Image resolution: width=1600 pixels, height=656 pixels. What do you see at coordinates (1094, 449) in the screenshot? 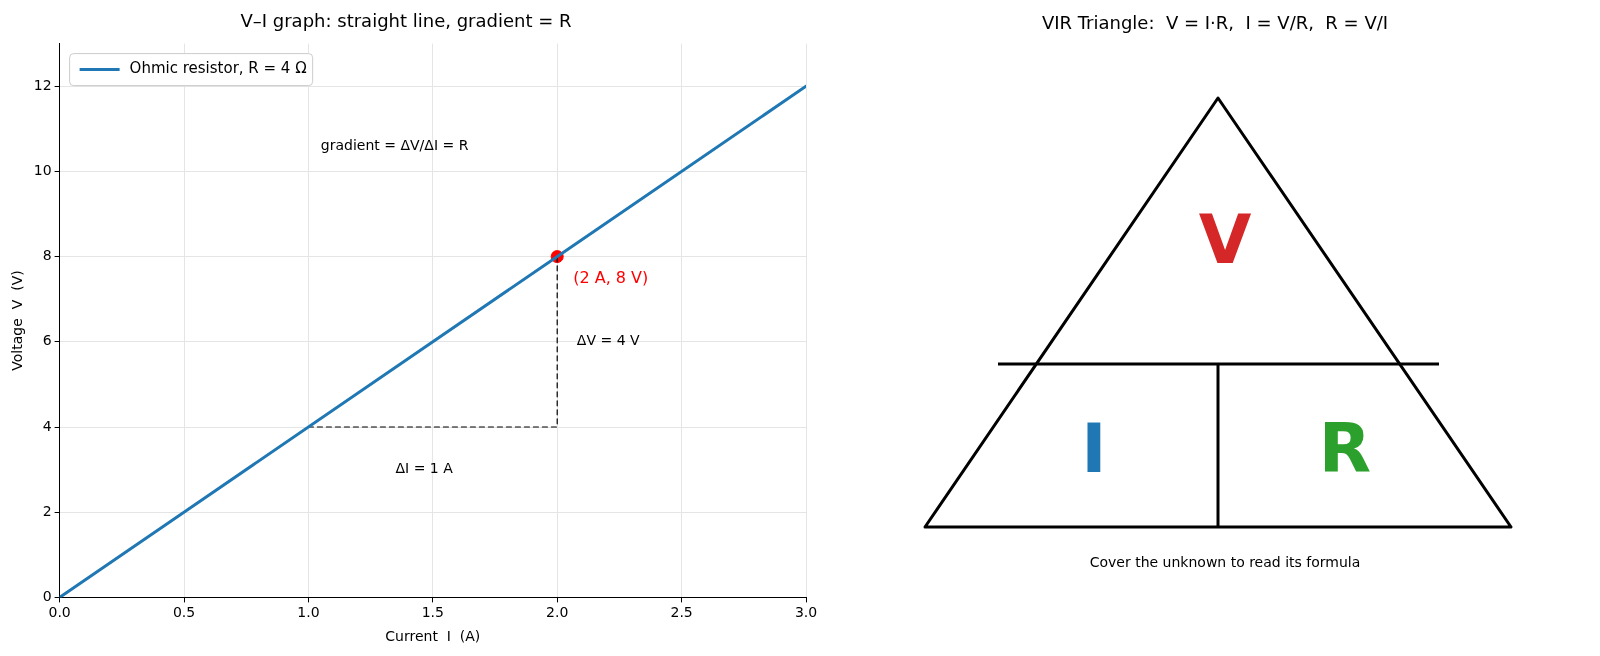
I see `text: I` at bounding box center [1094, 449].